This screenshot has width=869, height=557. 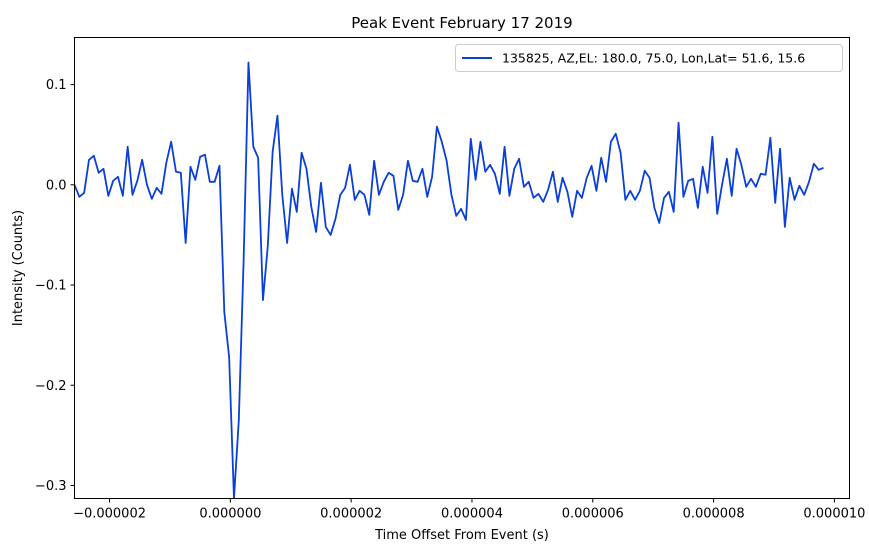 What do you see at coordinates (56, 85) in the screenshot?
I see `y-tick-label: 0.1` at bounding box center [56, 85].